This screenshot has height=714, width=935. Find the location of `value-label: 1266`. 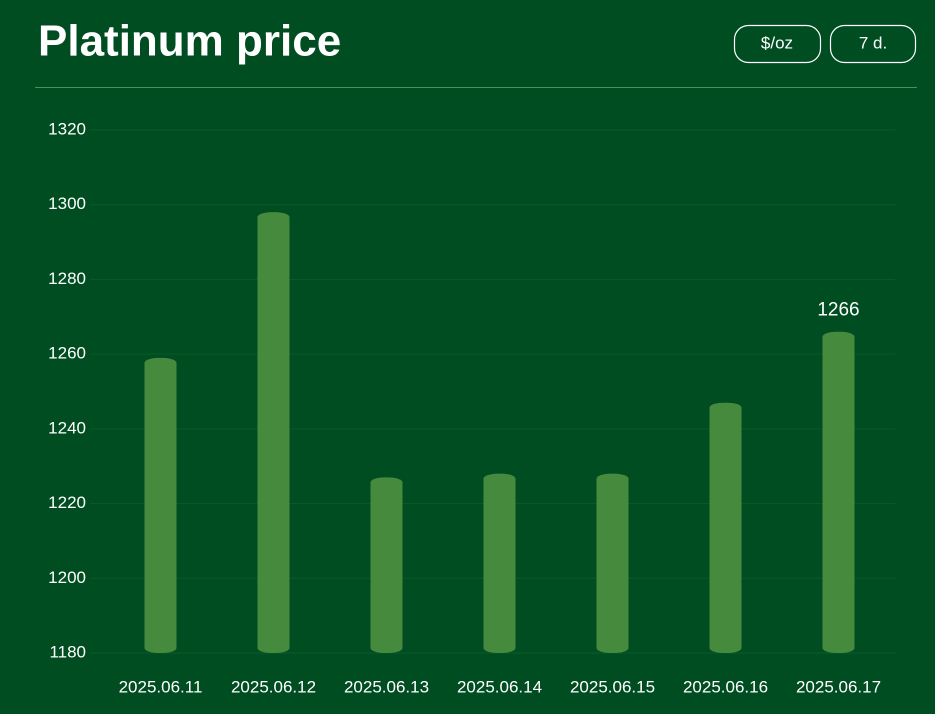

value-label: 1266 is located at coordinates (838, 310).